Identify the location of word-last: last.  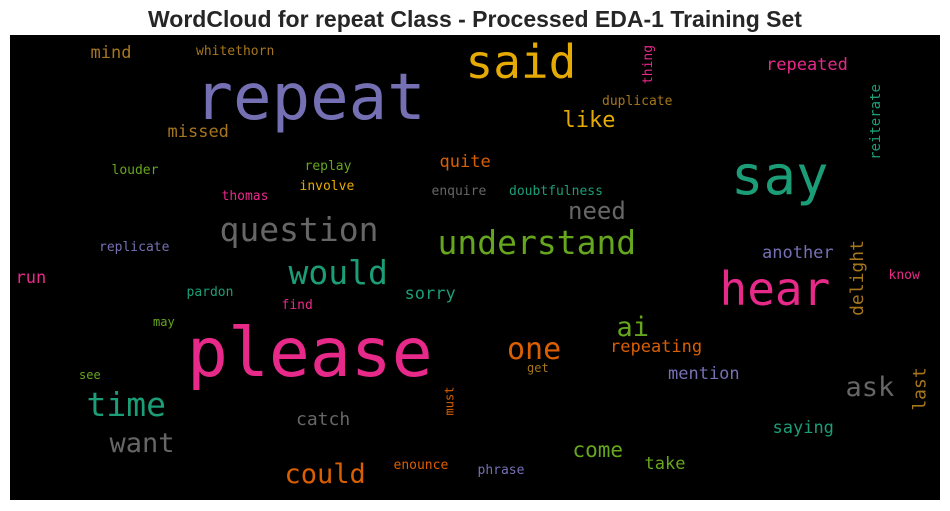
(920, 389).